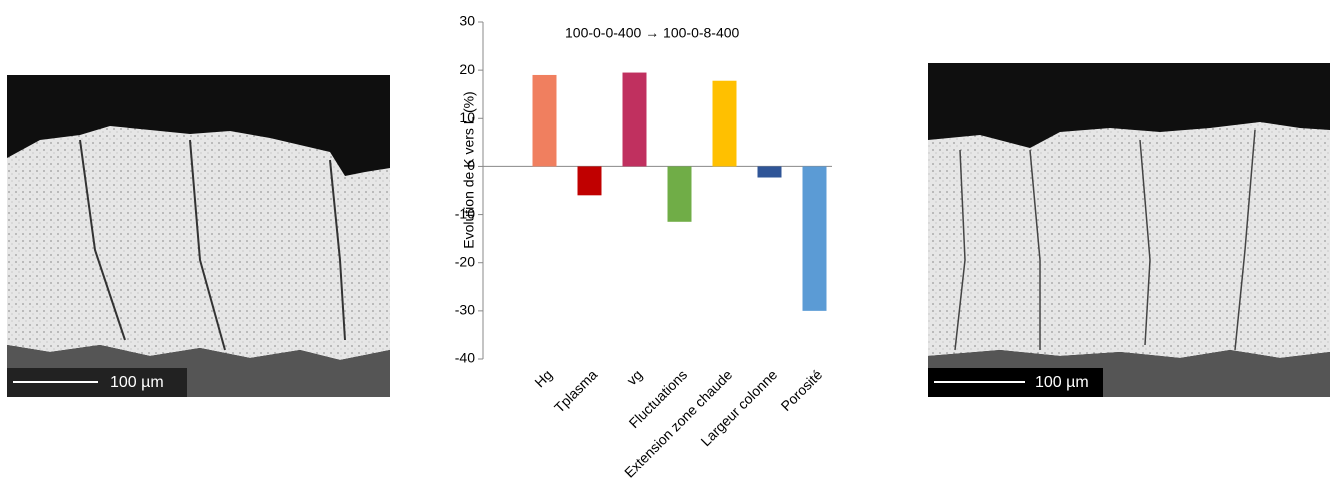  What do you see at coordinates (738, 407) in the screenshot?
I see `x-tick-label: Largeur colonne` at bounding box center [738, 407].